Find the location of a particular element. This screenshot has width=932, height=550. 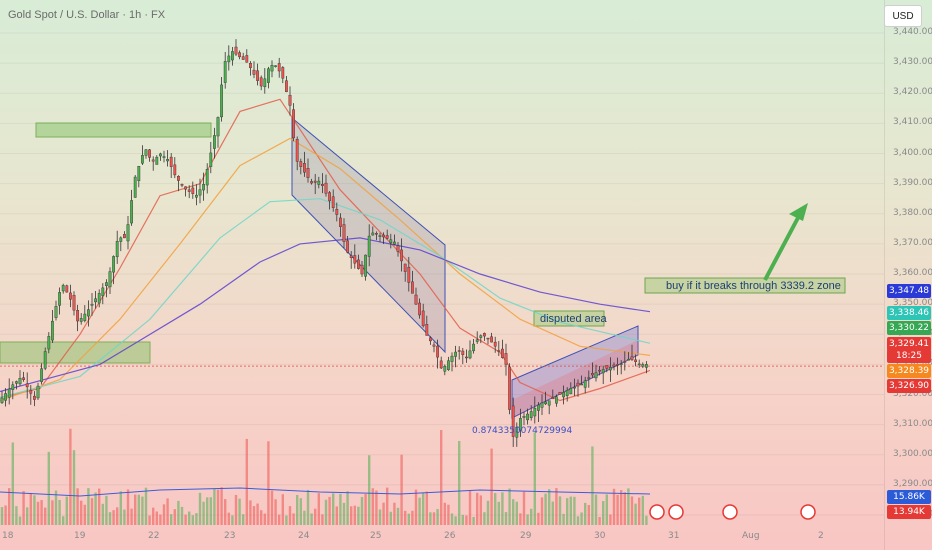

currency-button: USD is located at coordinates (903, 16).